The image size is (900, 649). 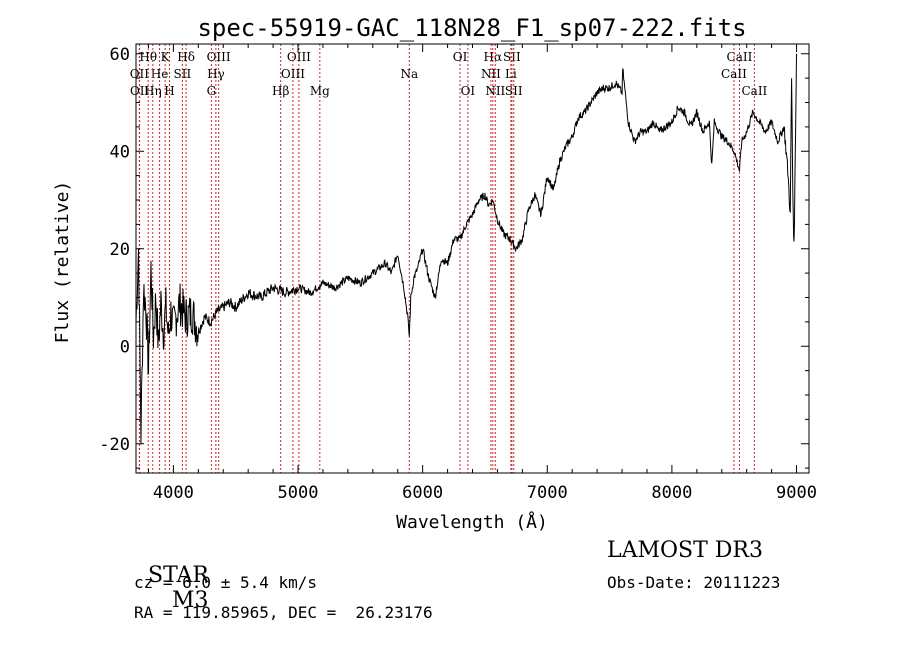 I want to click on observation-date: Obs-Date: 20111223, so click(x=694, y=582).